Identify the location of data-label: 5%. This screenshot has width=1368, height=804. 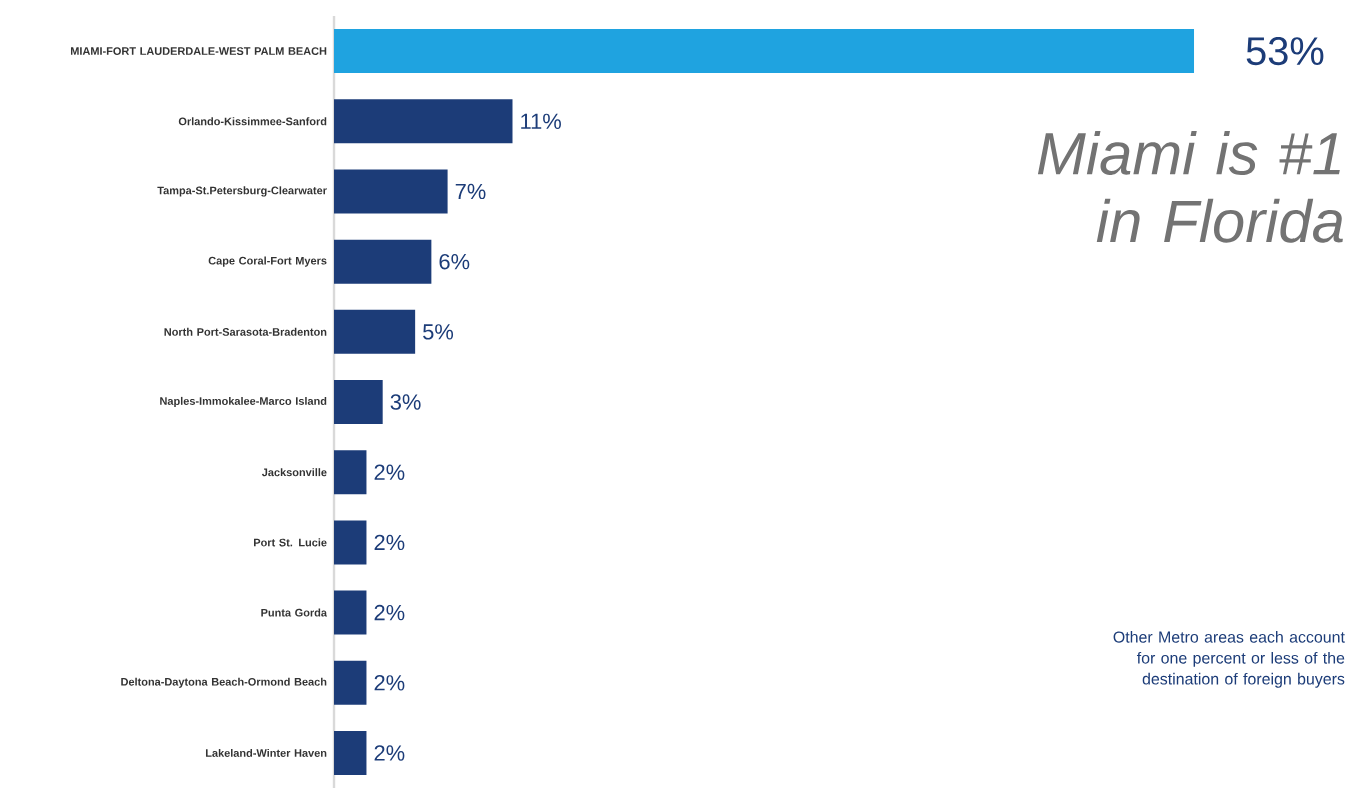
(438, 332).